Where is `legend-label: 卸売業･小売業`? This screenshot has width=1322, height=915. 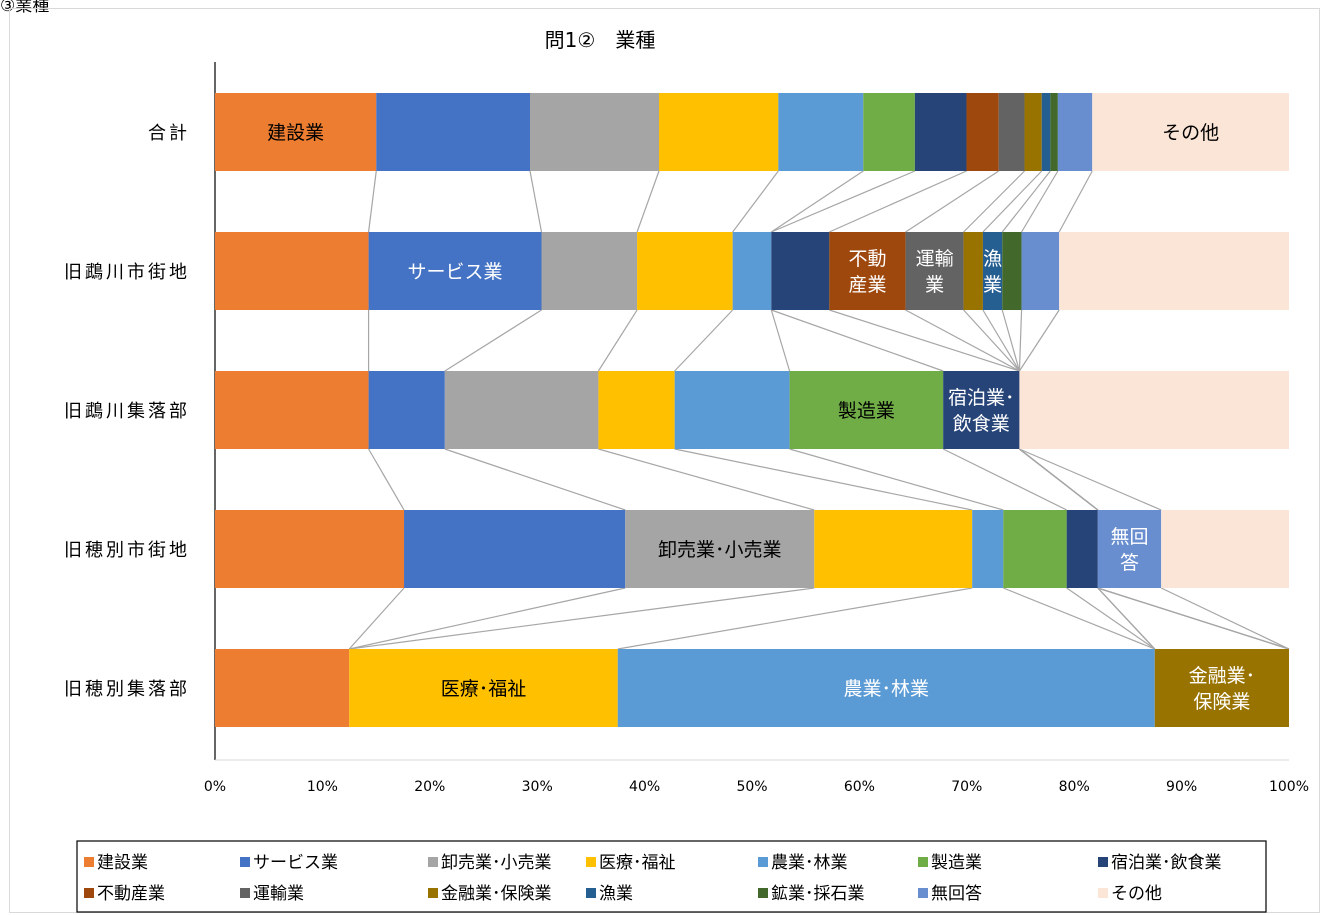 legend-label: 卸売業･小売業 is located at coordinates (496, 863).